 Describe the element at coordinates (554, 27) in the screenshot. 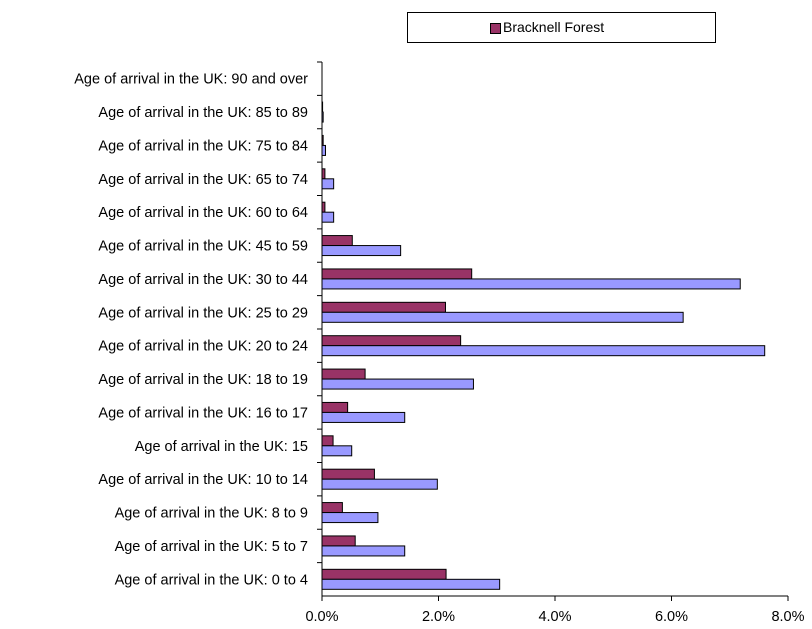

I see `legend-label: Bracknell Forest` at that location.